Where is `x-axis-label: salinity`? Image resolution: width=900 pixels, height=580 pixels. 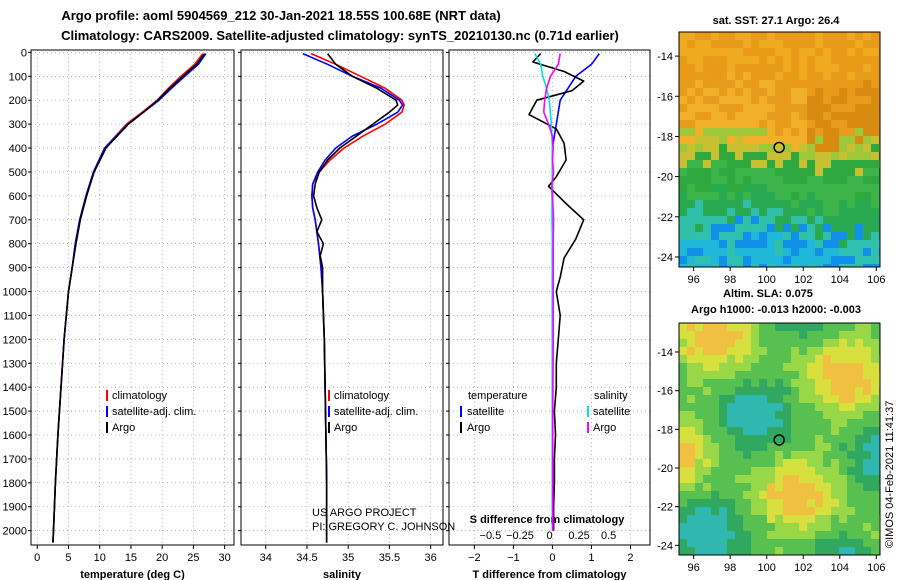
x-axis-label: salinity is located at coordinates (342, 574).